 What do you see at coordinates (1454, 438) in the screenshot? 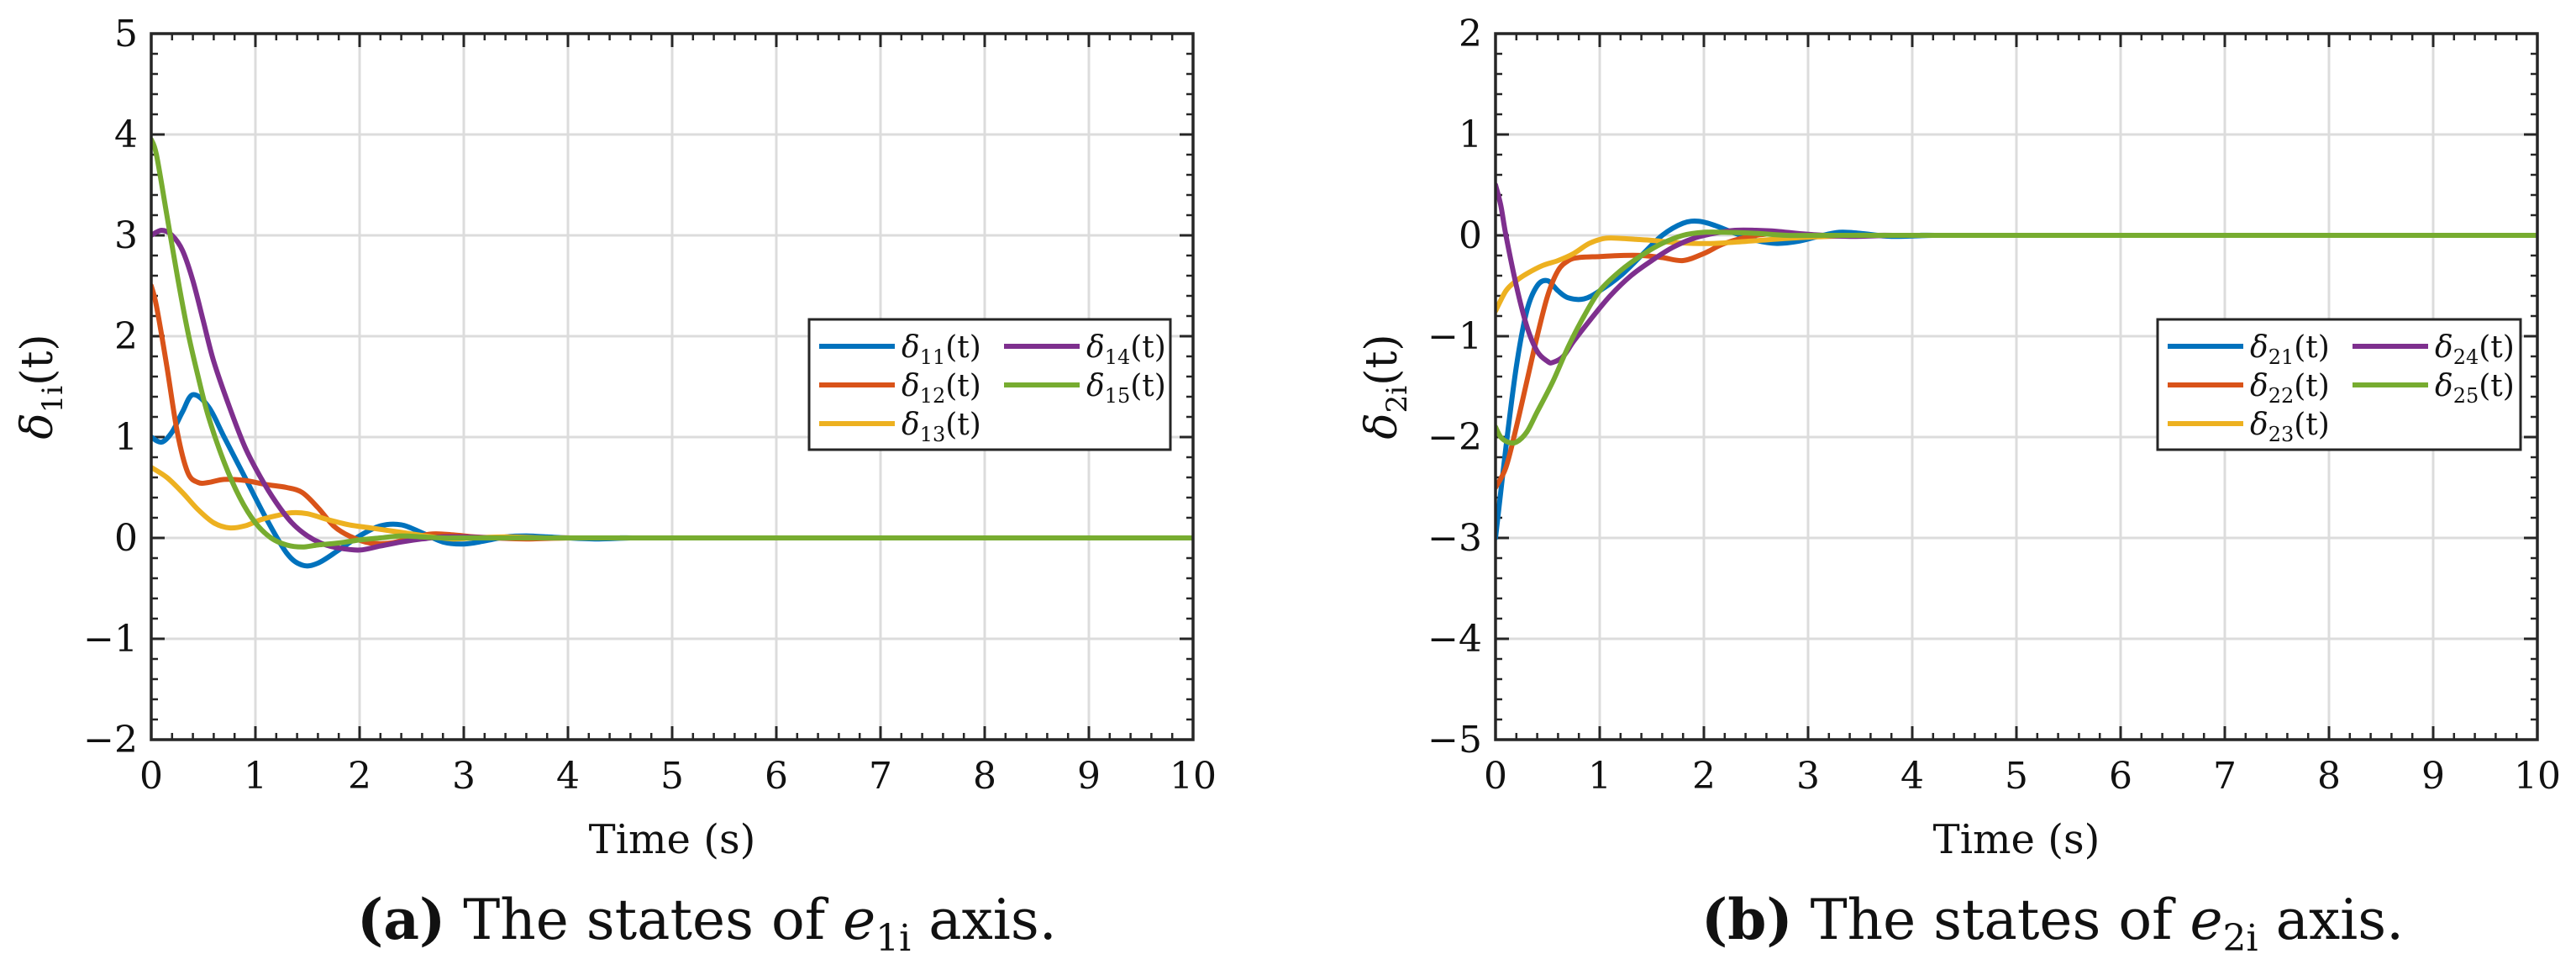
I see `panel-b-y-tick-label: −2` at bounding box center [1454, 438].